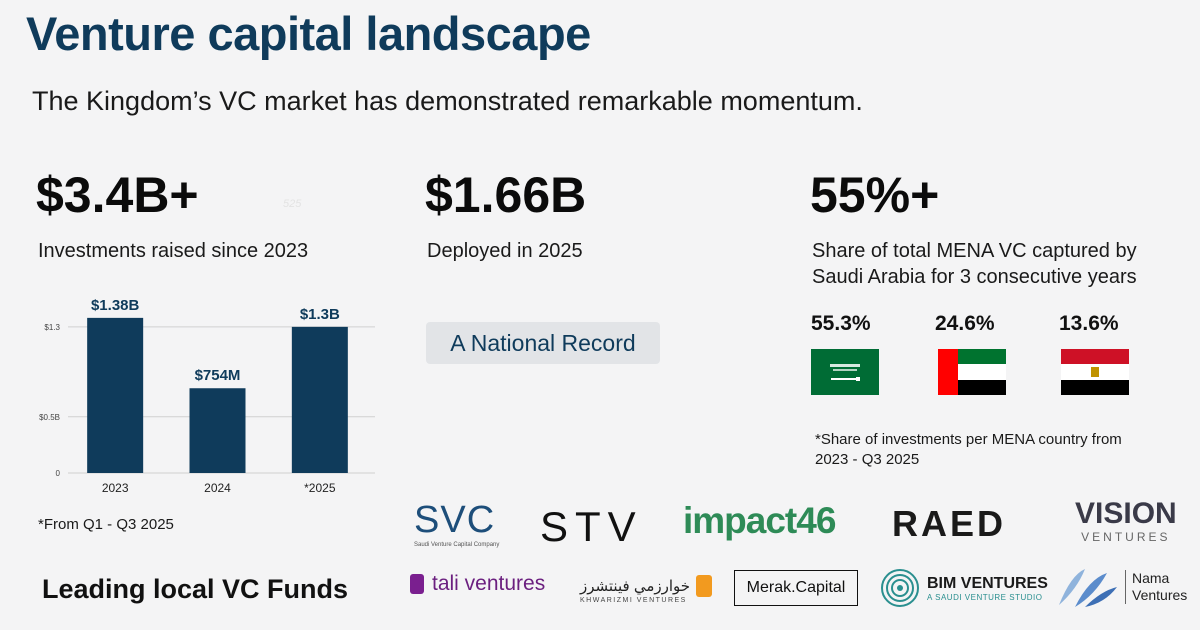 This screenshot has width=1200, height=630. Describe the element at coordinates (195, 589) in the screenshot. I see `funds-title: Leading local VC Funds` at that location.